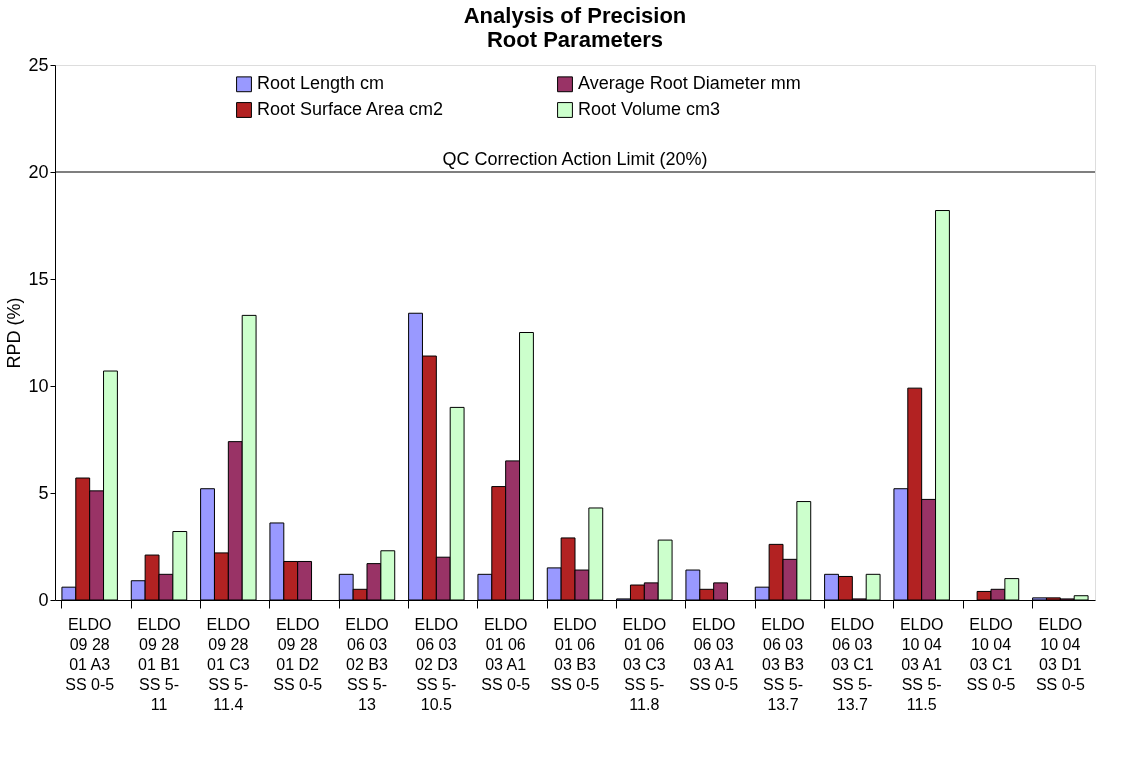  What do you see at coordinates (38, 171) in the screenshot?
I see `y-tick-label: 20` at bounding box center [38, 171].